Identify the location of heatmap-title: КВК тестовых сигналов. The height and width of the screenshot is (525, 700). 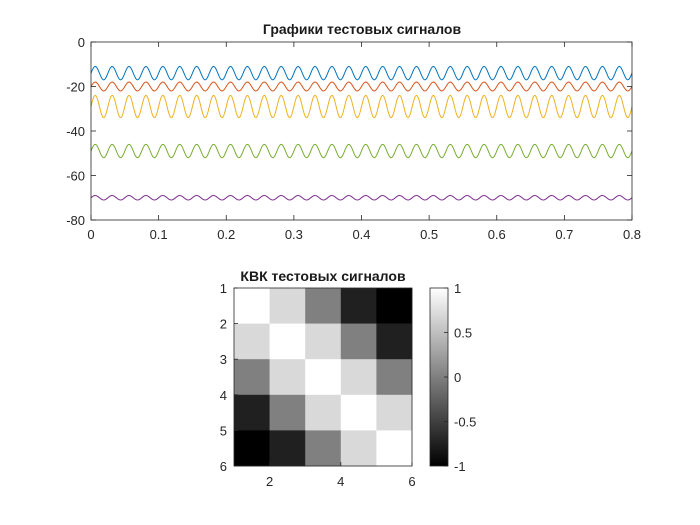
(323, 276).